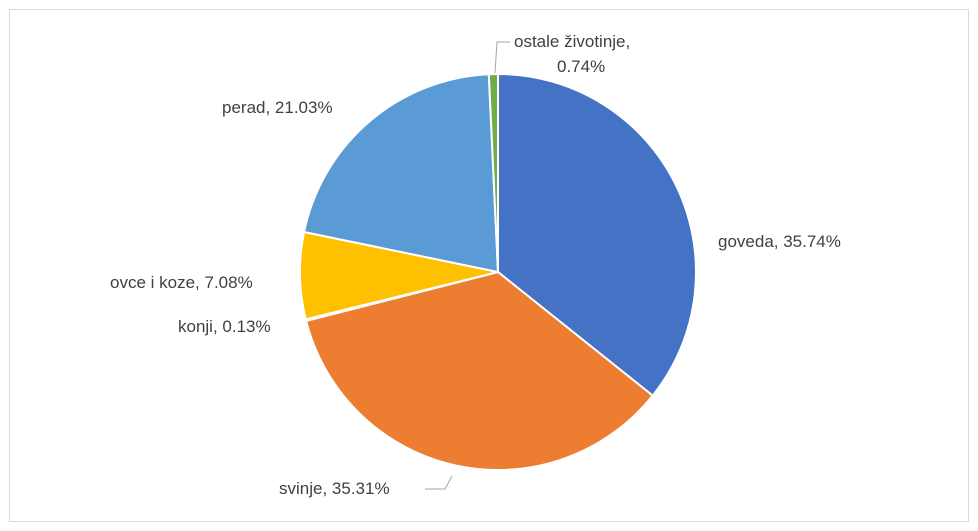 This screenshot has height=531, width=978. I want to click on leader-line-svinje, so click(439, 482).